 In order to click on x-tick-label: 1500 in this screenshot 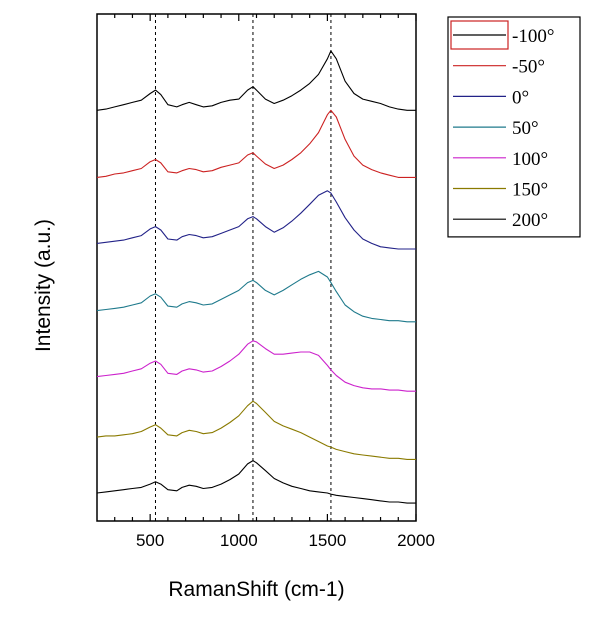, I will do `click(327, 540)`.